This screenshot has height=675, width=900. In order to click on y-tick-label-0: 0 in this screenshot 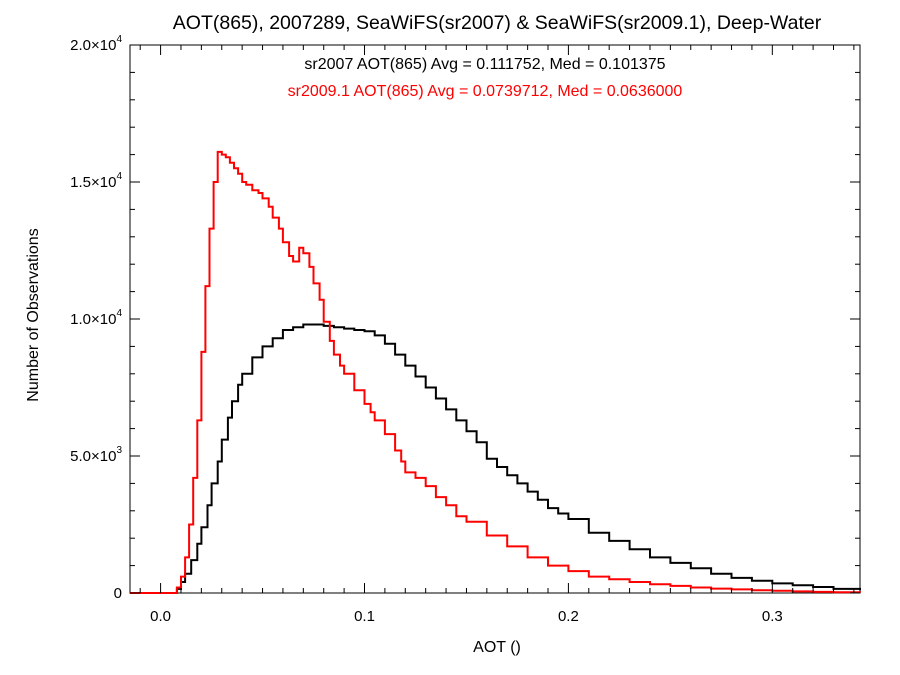, I will do `click(118, 593)`.